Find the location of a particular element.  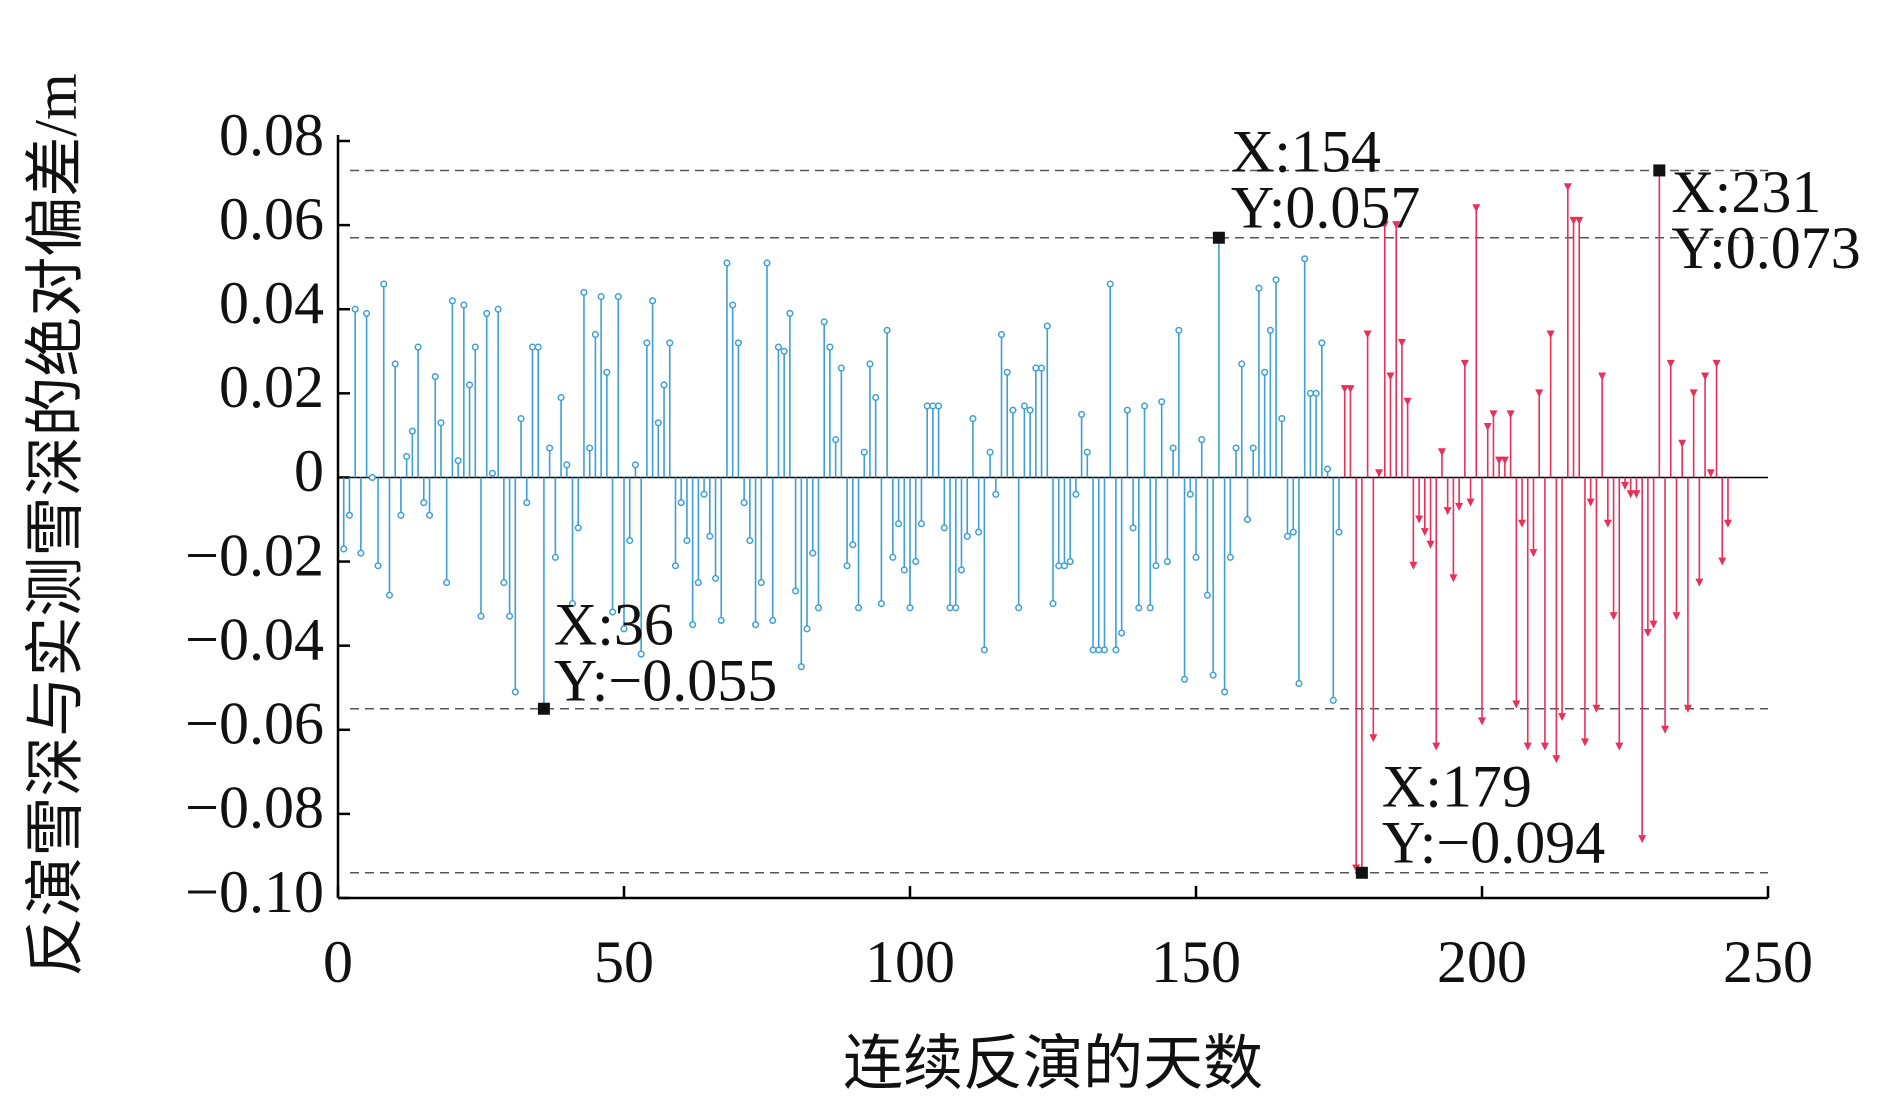

annotation-label: X:179 is located at coordinates (1457, 787).